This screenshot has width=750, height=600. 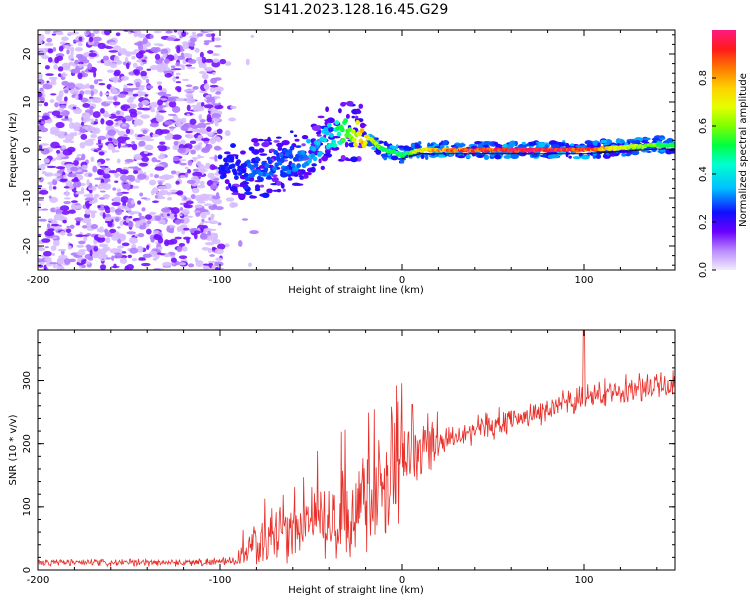 What do you see at coordinates (27, 150) in the screenshot?
I see `spectrogram-y-tick-label: 0` at bounding box center [27, 150].